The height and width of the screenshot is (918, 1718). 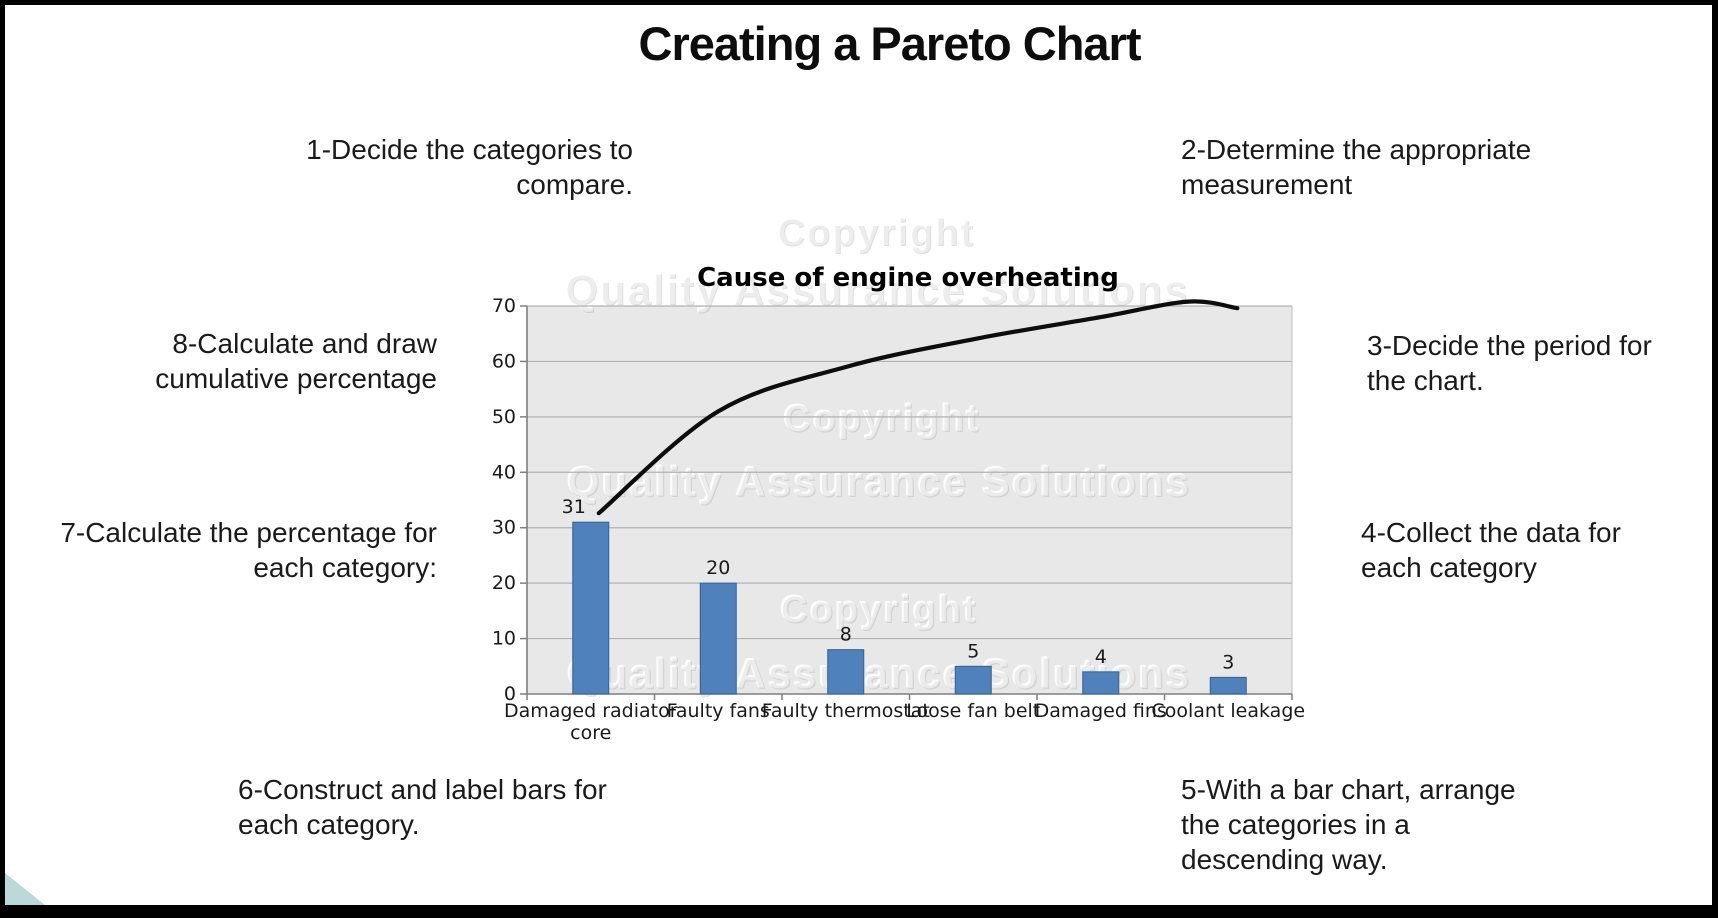 I want to click on y-tick-label: 40, so click(x=504, y=472).